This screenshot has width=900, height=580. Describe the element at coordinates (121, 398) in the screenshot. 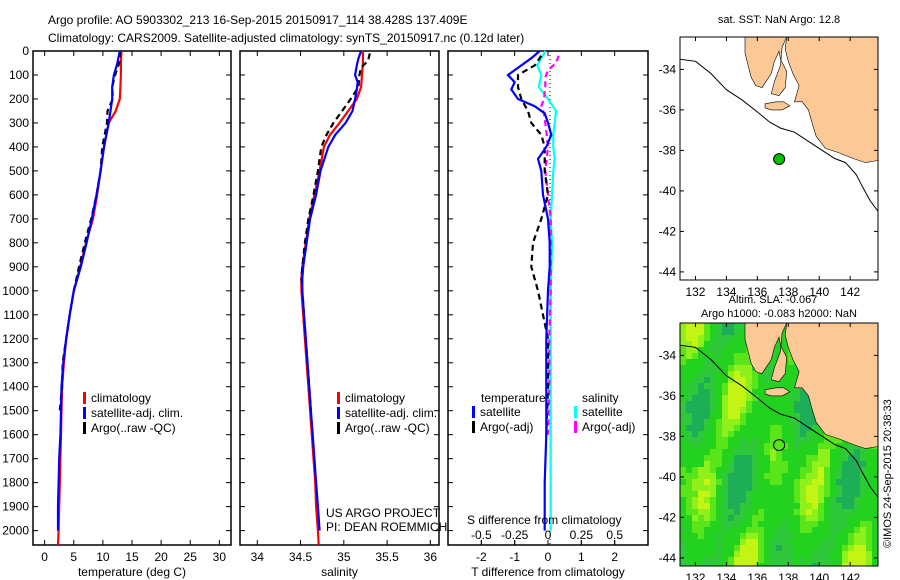

I see `legend-label: climatology` at that location.